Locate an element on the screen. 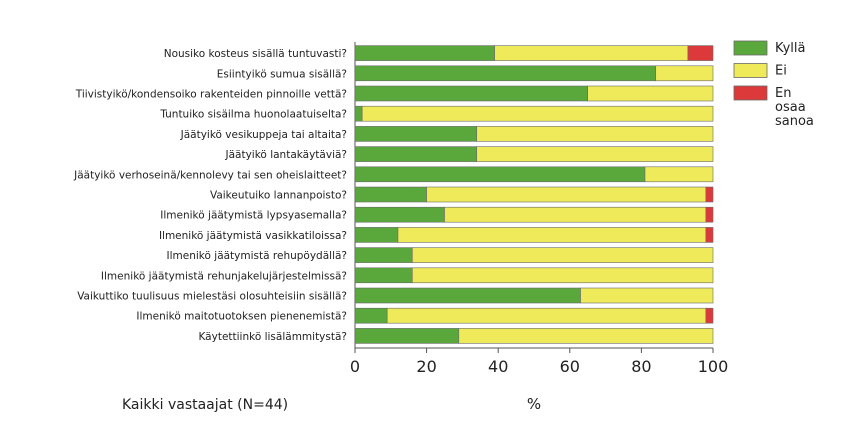 This screenshot has height=421, width=849. category-label: Esiintyikö sumua sisällä? is located at coordinates (282, 74).